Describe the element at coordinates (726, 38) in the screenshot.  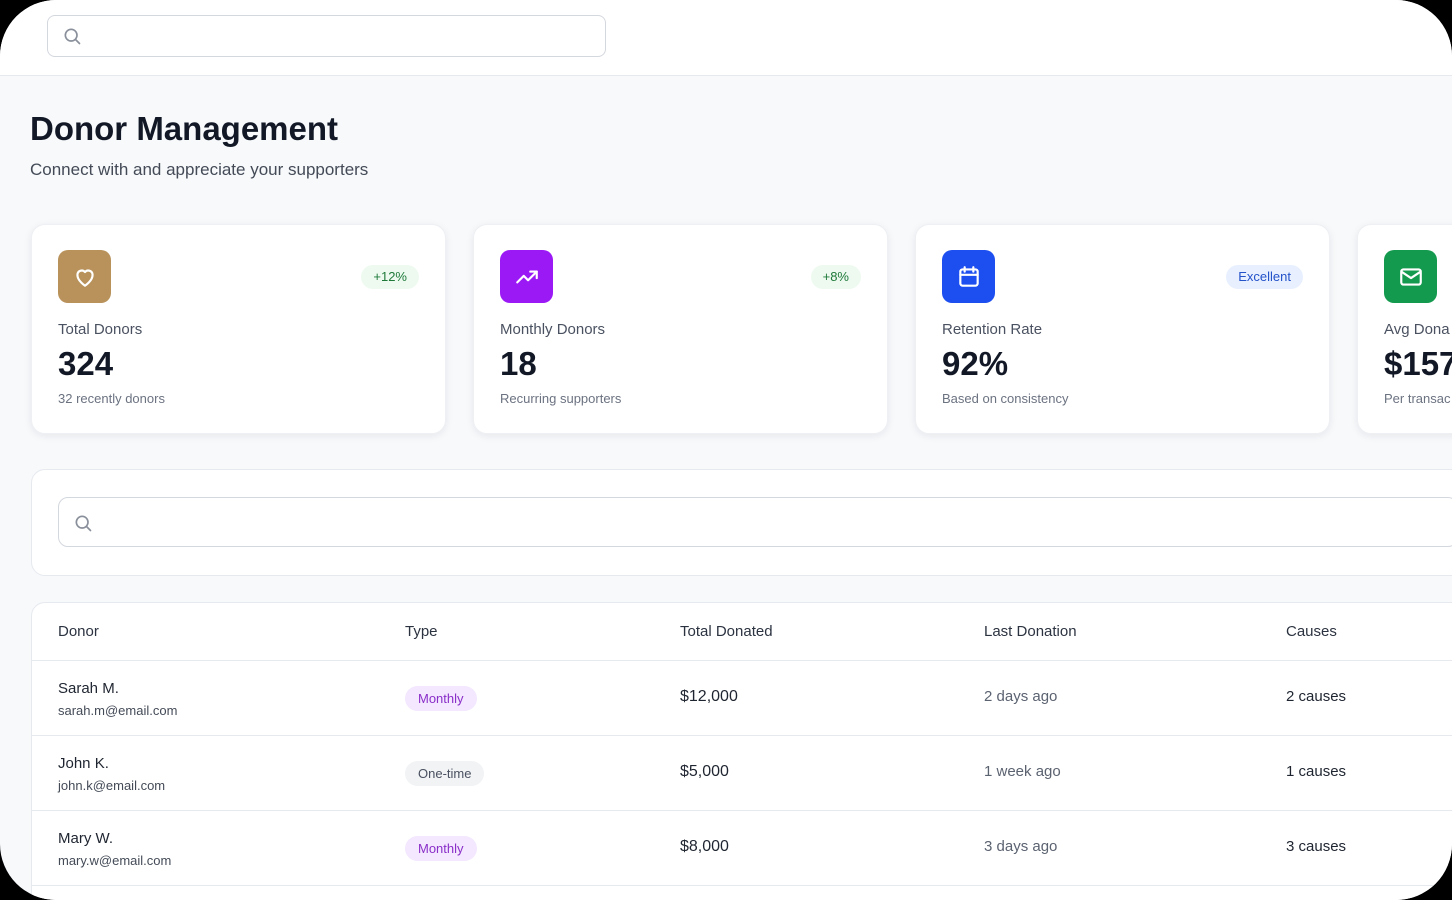
I see `top-bar` at that location.